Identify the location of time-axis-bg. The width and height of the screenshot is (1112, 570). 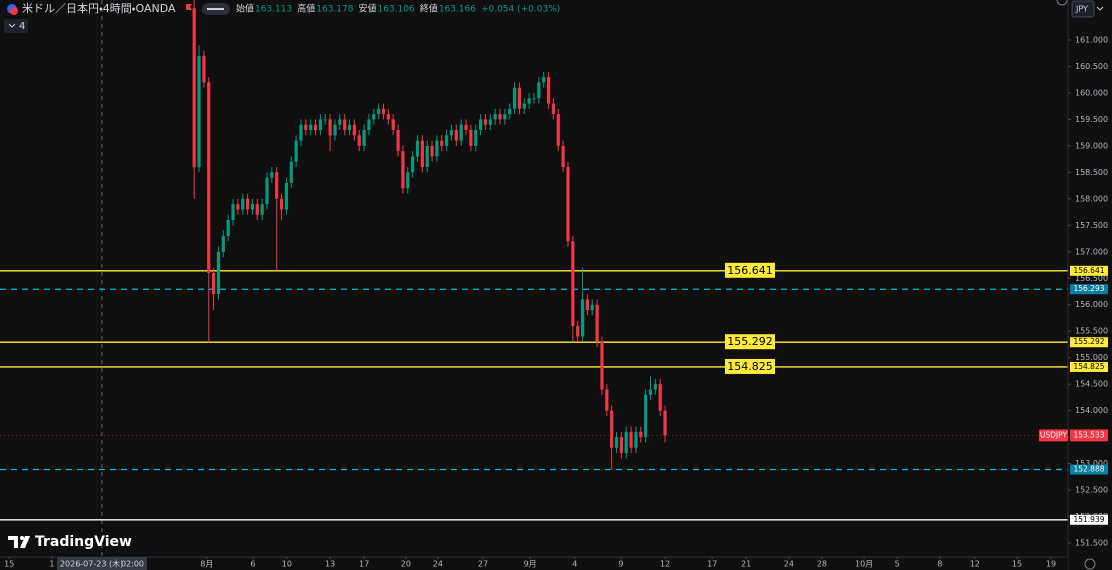
(534, 563).